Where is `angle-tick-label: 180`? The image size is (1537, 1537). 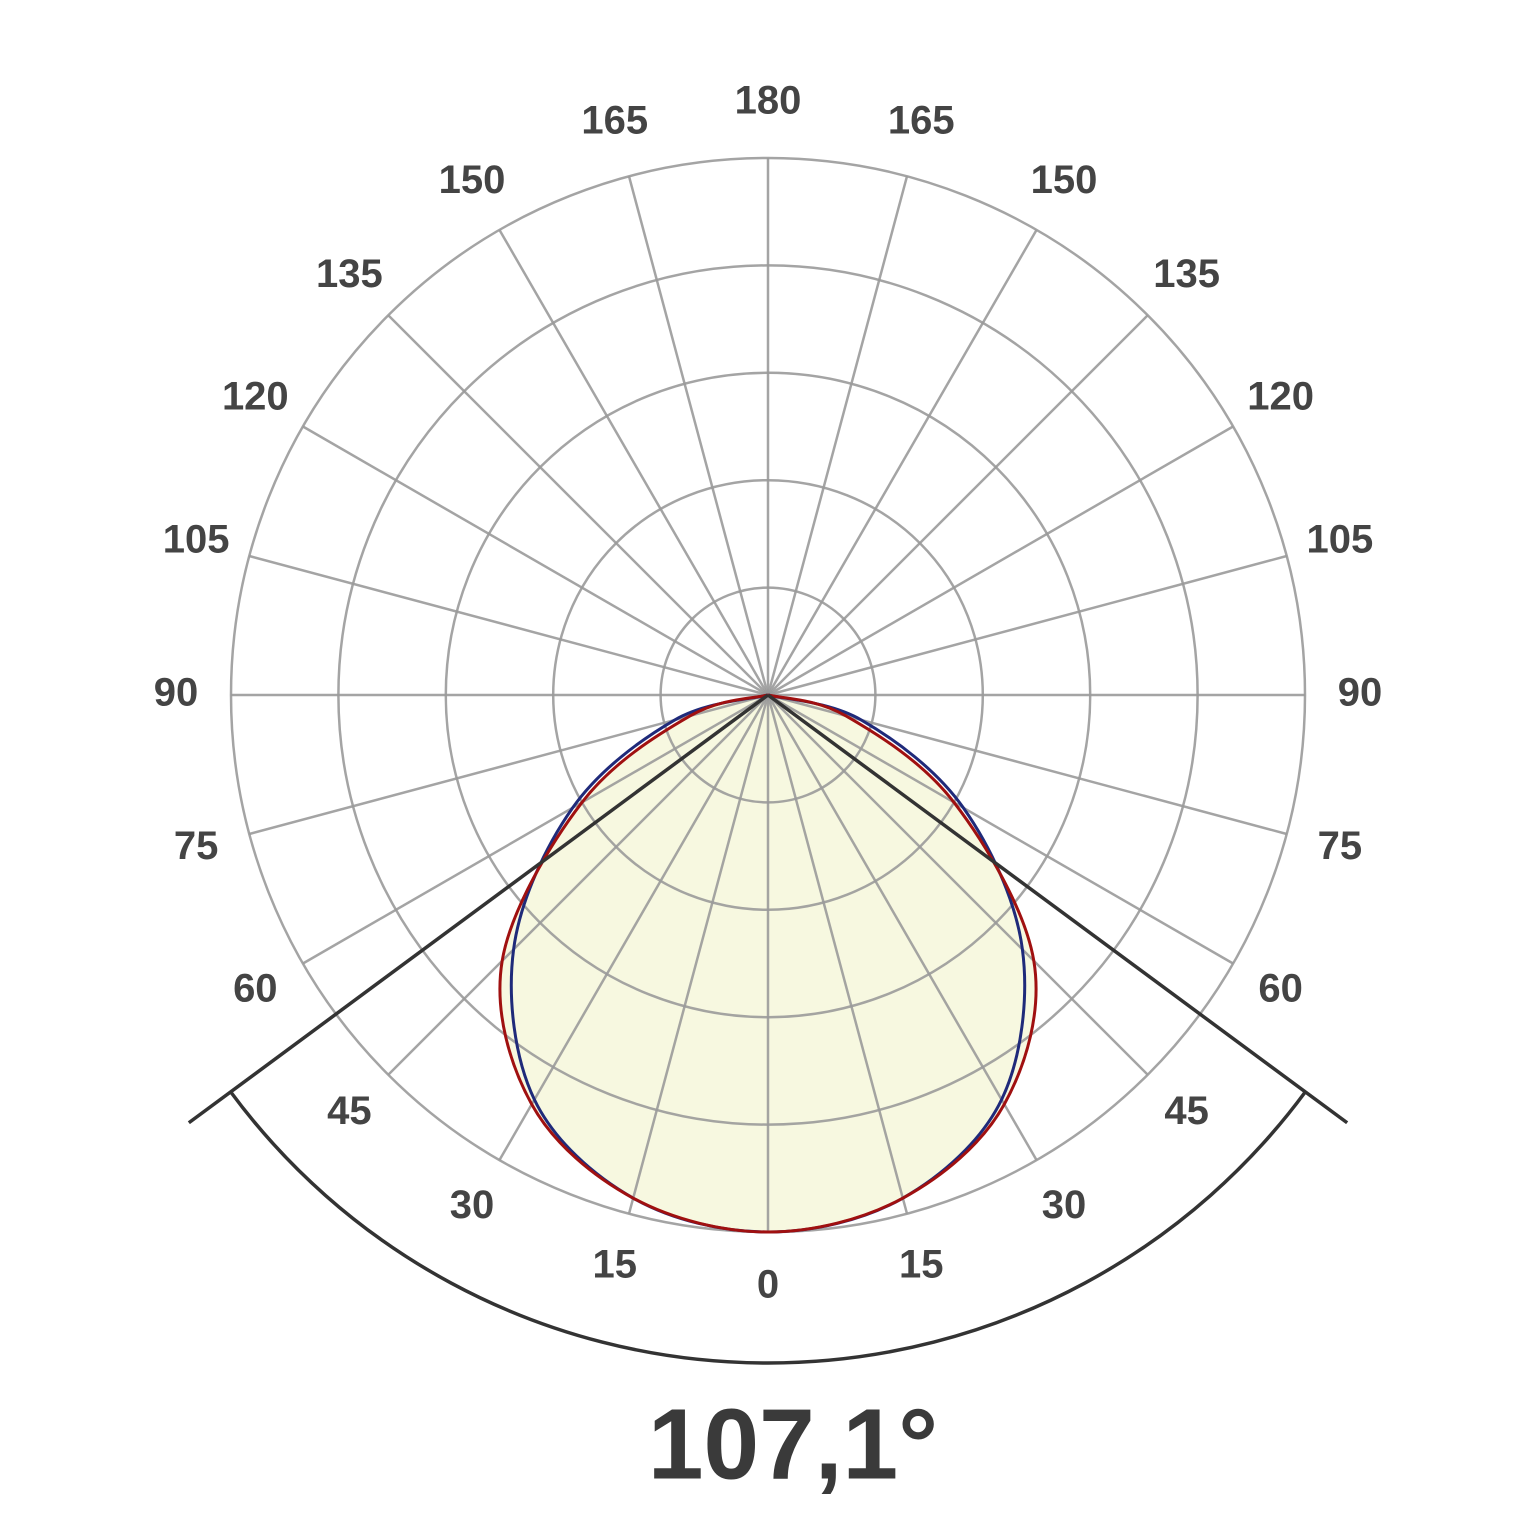 angle-tick-label: 180 is located at coordinates (768, 101).